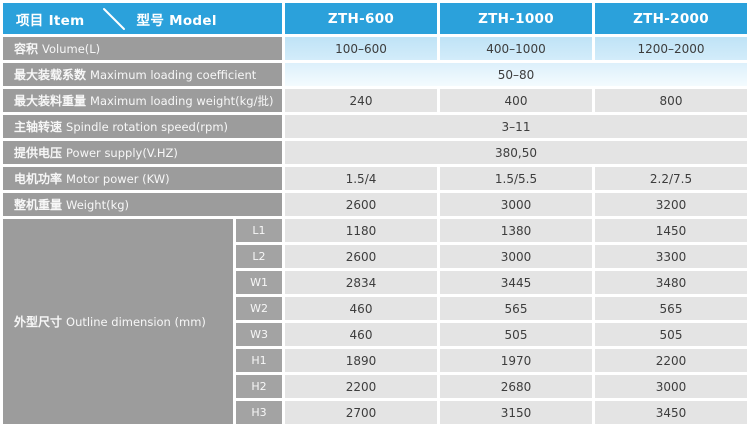 The width and height of the screenshot is (750, 427). I want to click on cell-l1-zth1000: 1380, so click(516, 230).